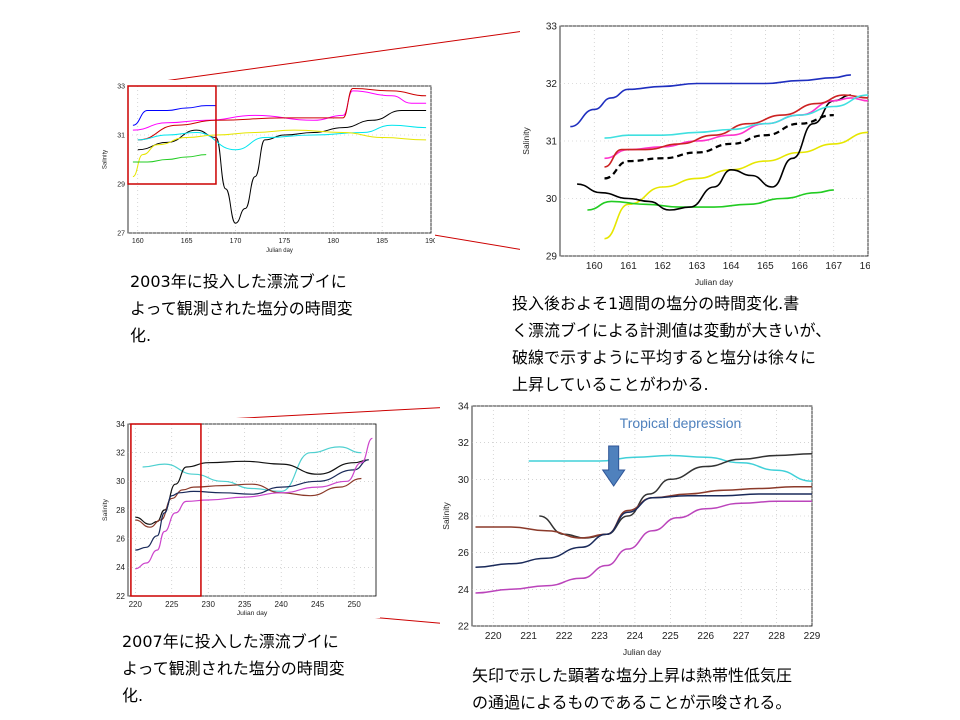  I want to click on x-tick-label: 180, so click(333, 241).